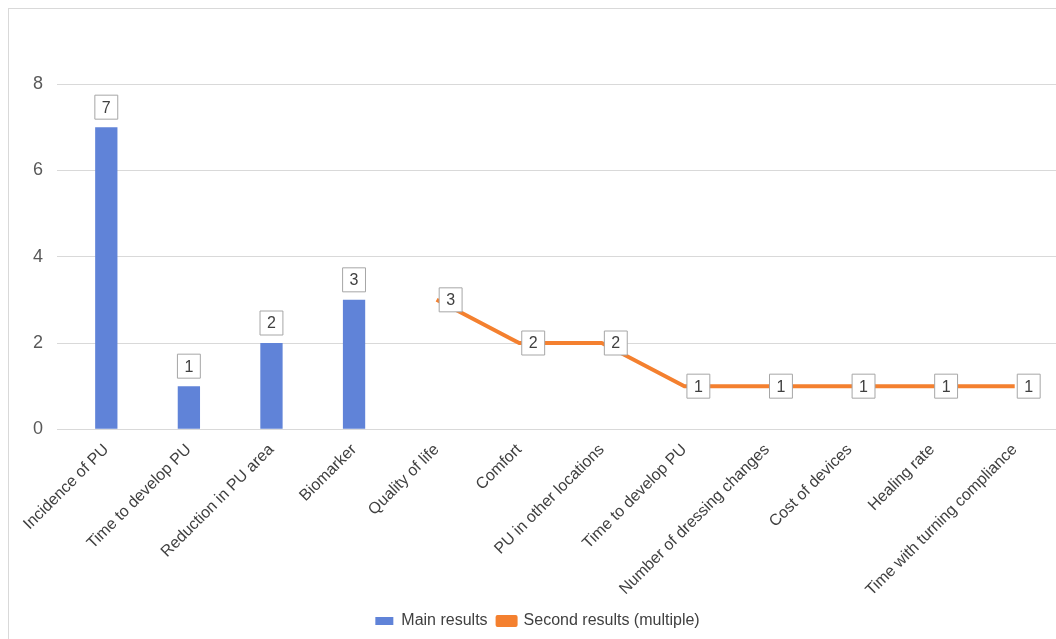 Image resolution: width=1056 pixels, height=639 pixels. What do you see at coordinates (106, 107) in the screenshot?
I see `data-label: 7` at bounding box center [106, 107].